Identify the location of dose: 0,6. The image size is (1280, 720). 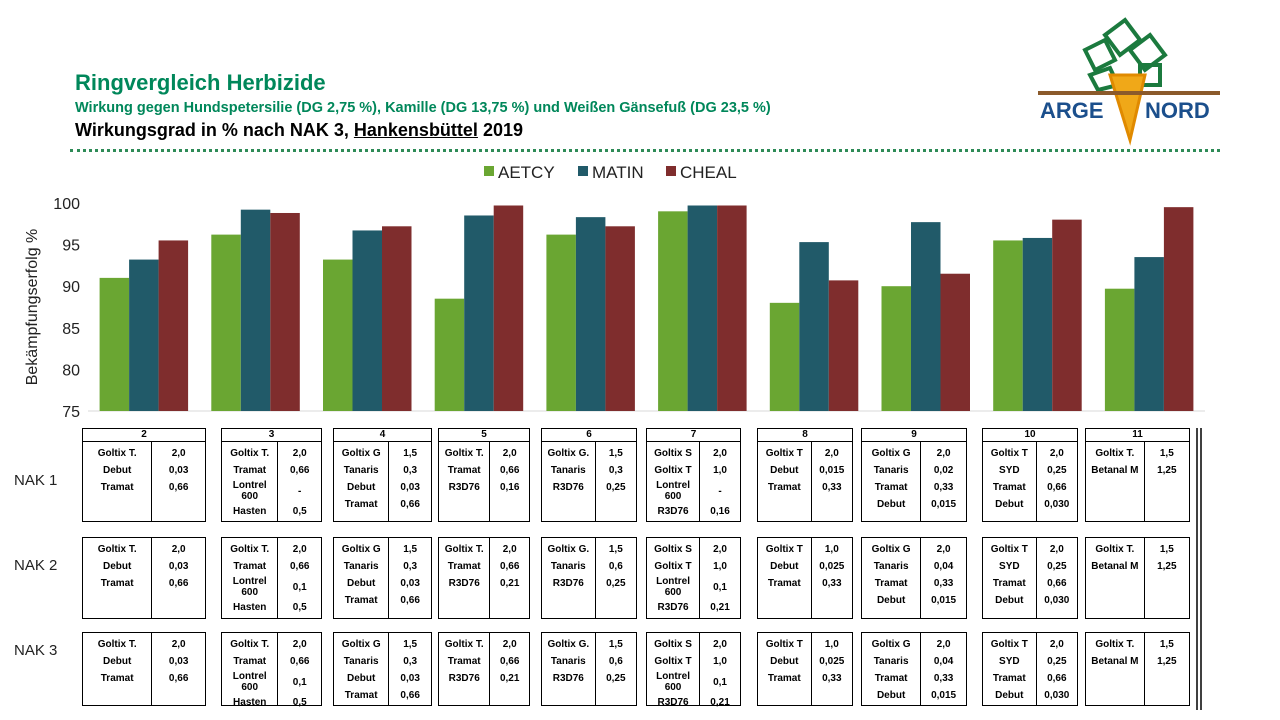
(615, 566).